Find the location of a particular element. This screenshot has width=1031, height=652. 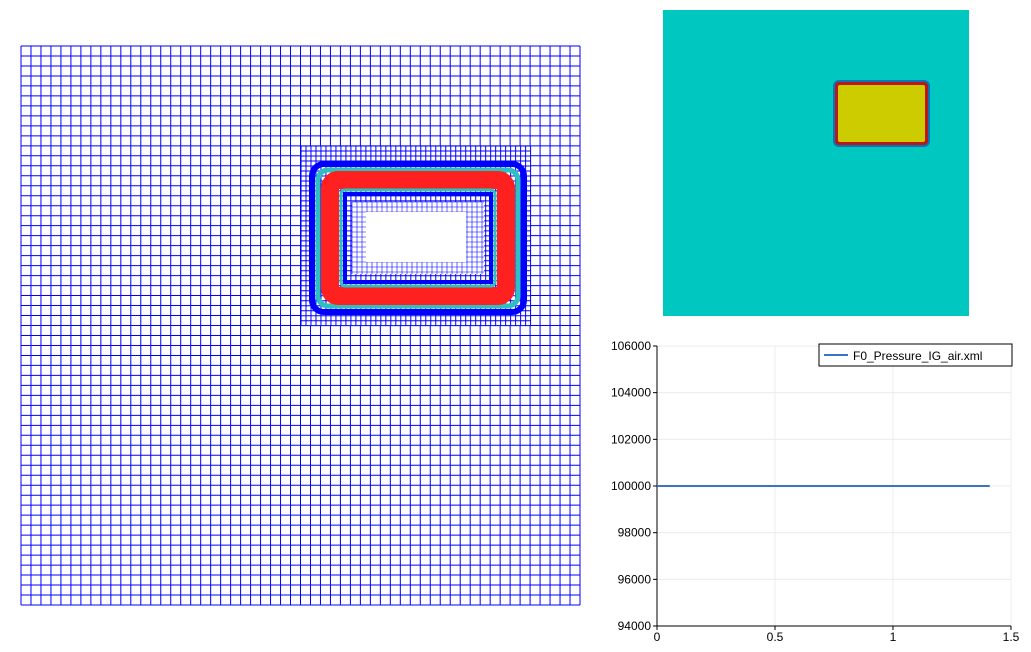

plot-legend: F0_Pressure_IG_air.xml is located at coordinates (915, 355).